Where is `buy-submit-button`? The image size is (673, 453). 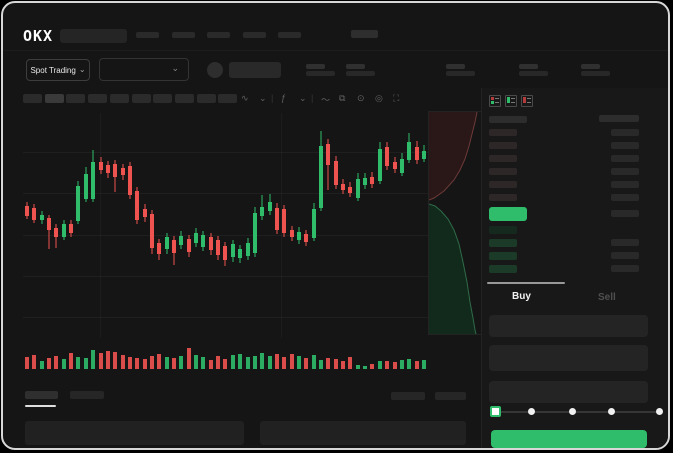
buy-submit-button is located at coordinates (569, 439).